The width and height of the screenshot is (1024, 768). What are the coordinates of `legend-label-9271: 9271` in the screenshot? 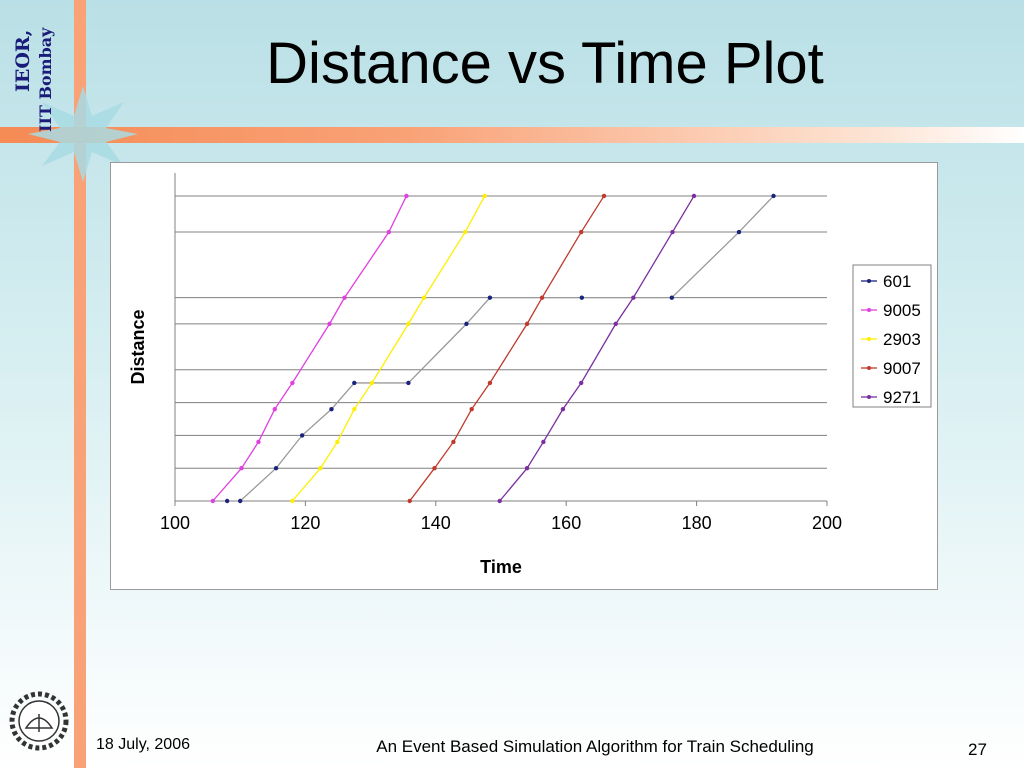 It's located at (902, 397).